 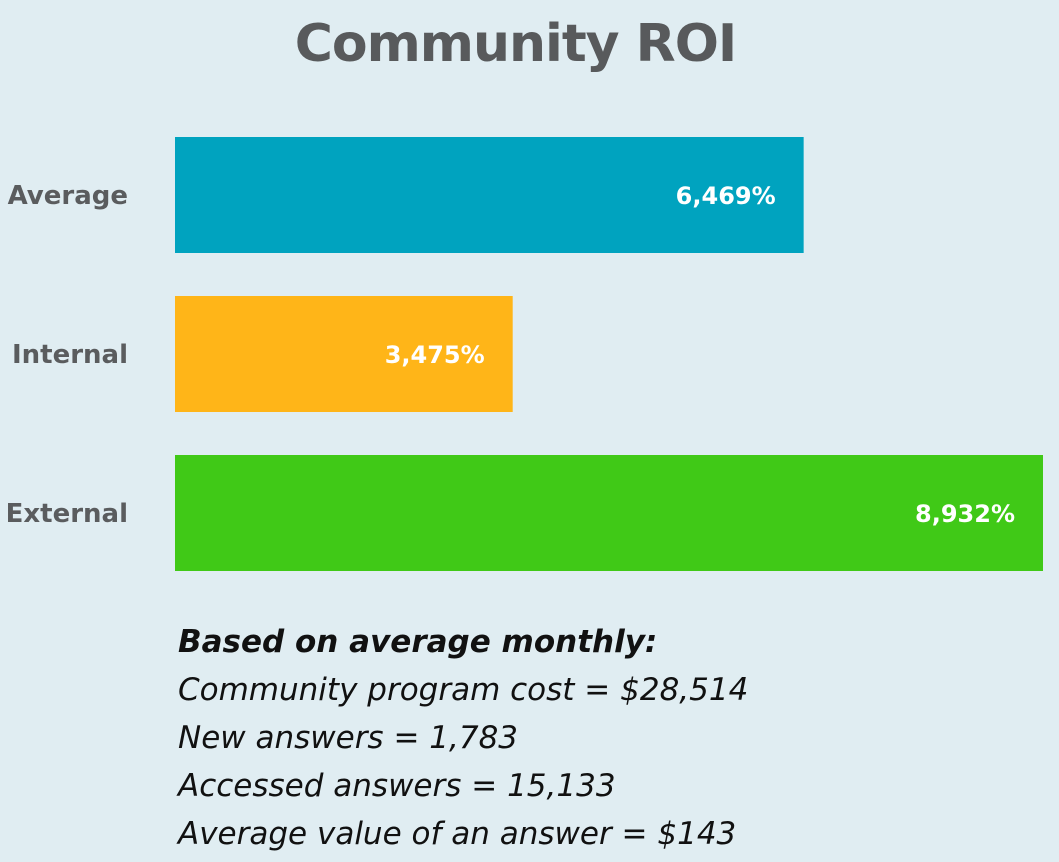 I want to click on note-program-cost: Community program cost = $28,514, so click(x=463, y=690).